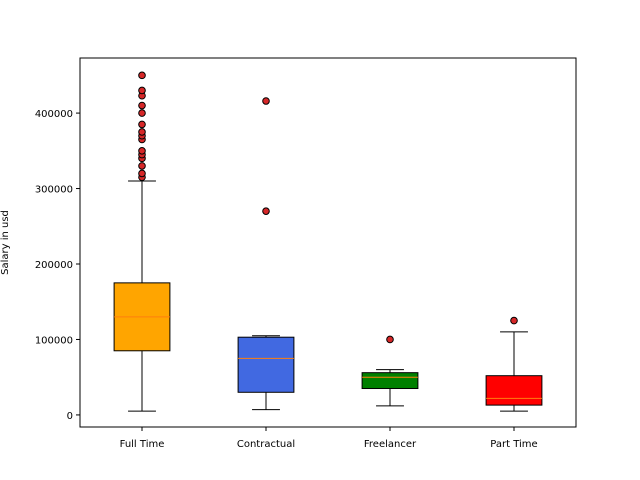 The width and height of the screenshot is (640, 480). Describe the element at coordinates (54, 340) in the screenshot. I see `y-tick-label: 100000` at that location.